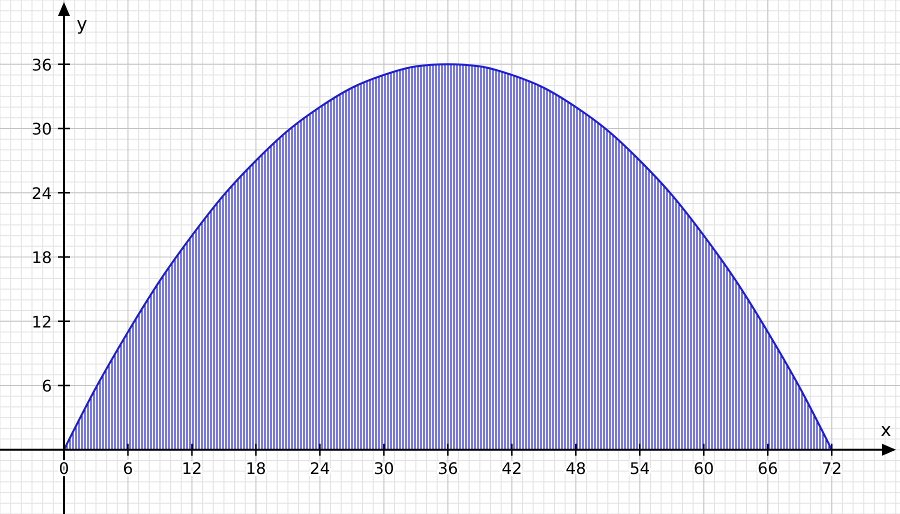 The height and width of the screenshot is (514, 900). I want to click on x-tick-label: 24, so click(320, 468).